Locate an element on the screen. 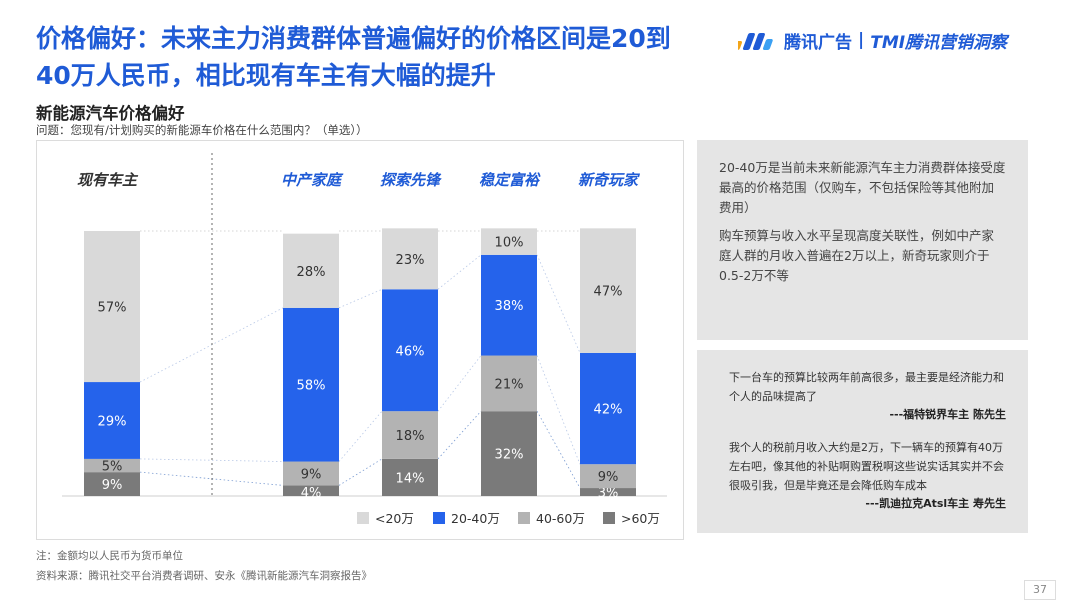 Image resolution: width=1080 pixels, height=608 pixels. page-number: 37 is located at coordinates (1040, 590).